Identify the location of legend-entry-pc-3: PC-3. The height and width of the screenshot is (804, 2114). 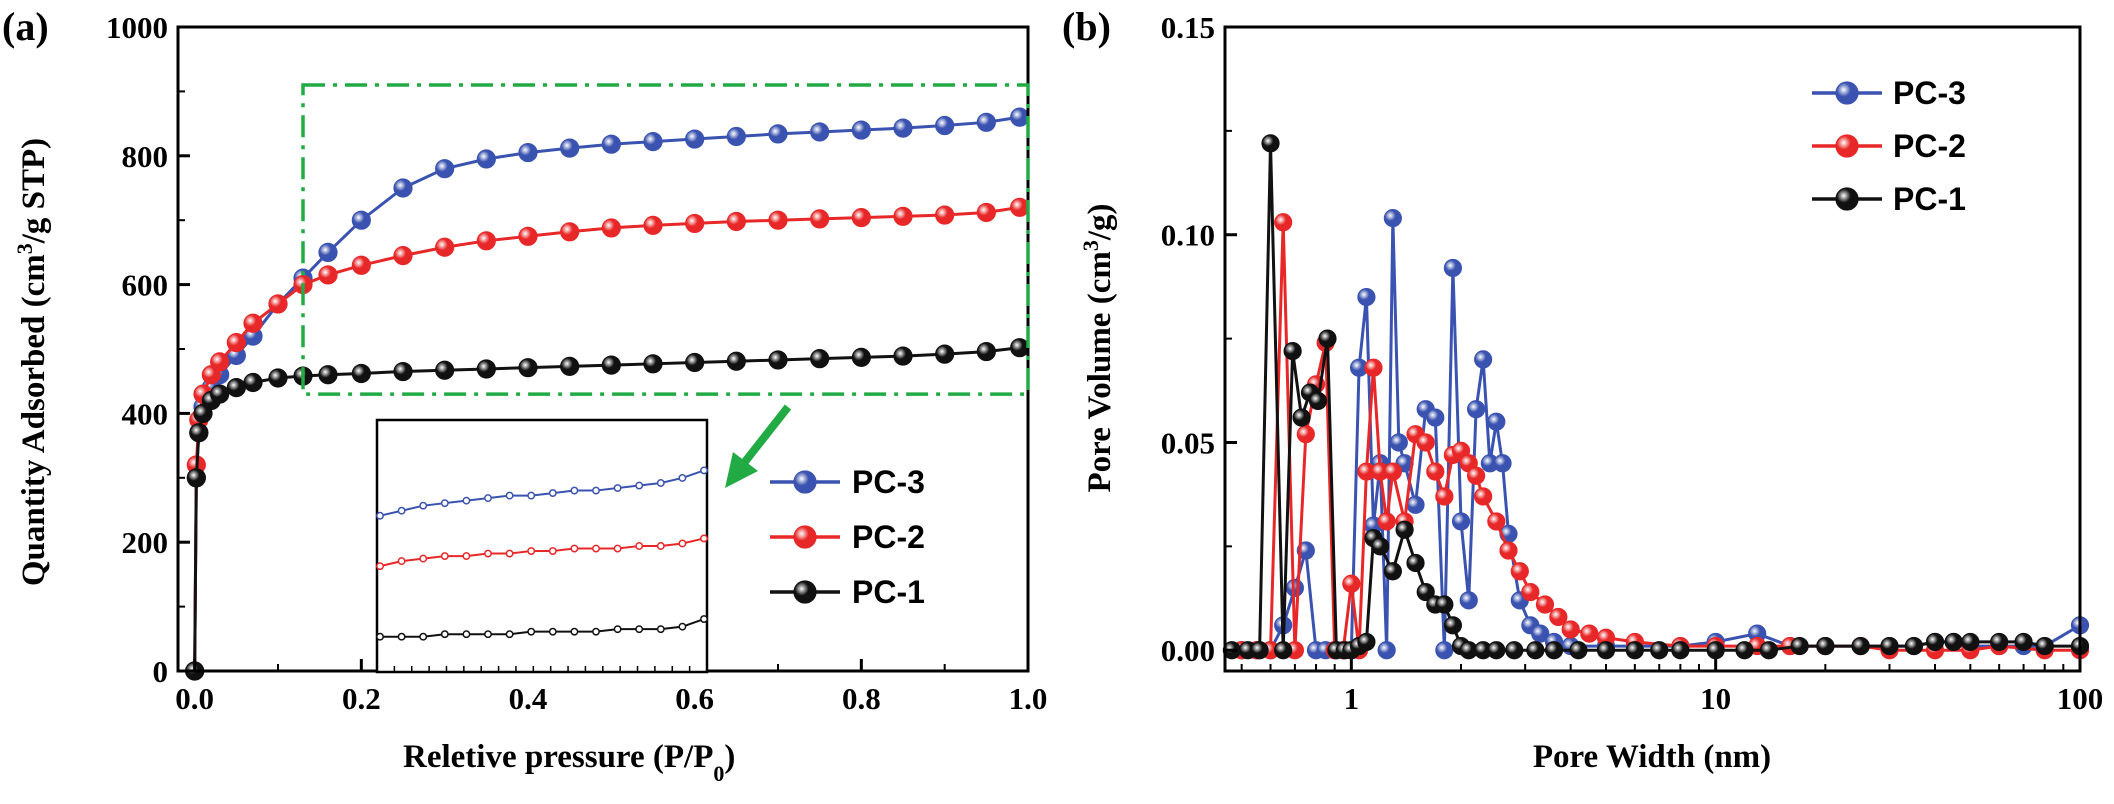
(1889, 93).